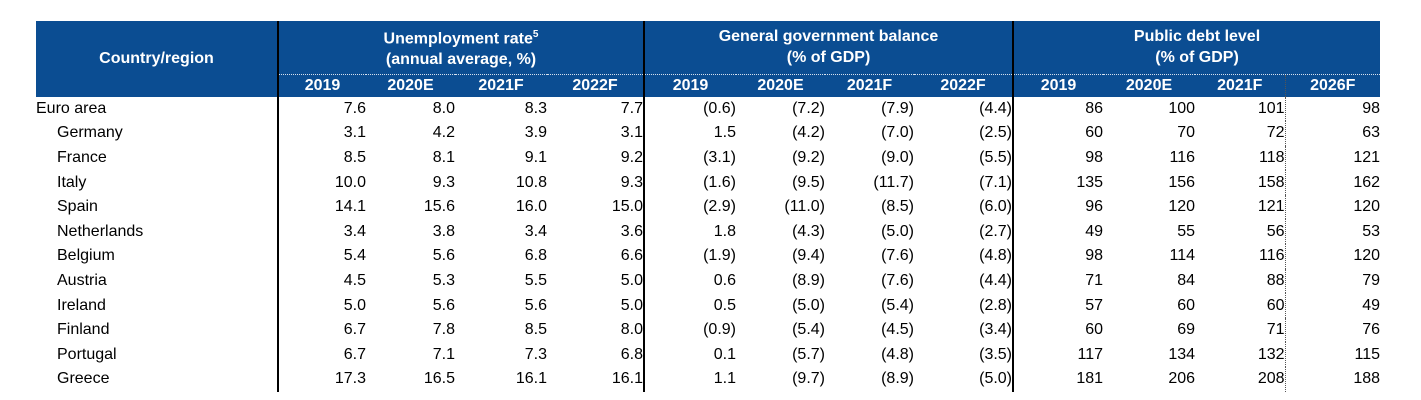 The image size is (1421, 400). Describe the element at coordinates (689, 305) in the screenshot. I see `value-cell: 0.5` at that location.